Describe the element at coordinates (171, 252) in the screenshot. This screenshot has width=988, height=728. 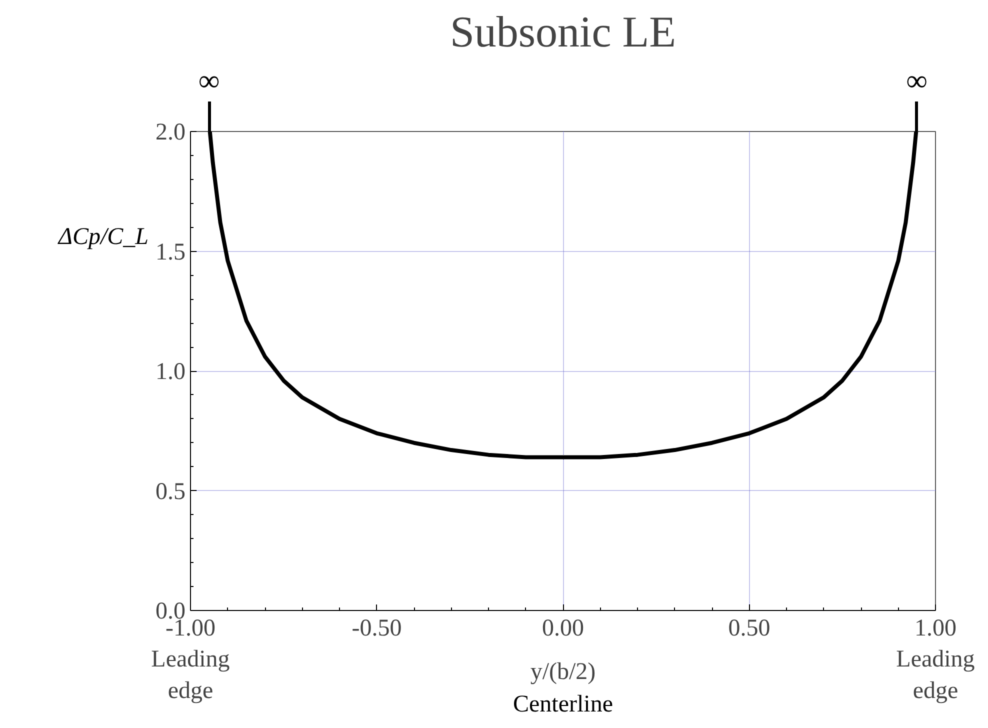
I see `y-tick-label: 1.5` at that location.